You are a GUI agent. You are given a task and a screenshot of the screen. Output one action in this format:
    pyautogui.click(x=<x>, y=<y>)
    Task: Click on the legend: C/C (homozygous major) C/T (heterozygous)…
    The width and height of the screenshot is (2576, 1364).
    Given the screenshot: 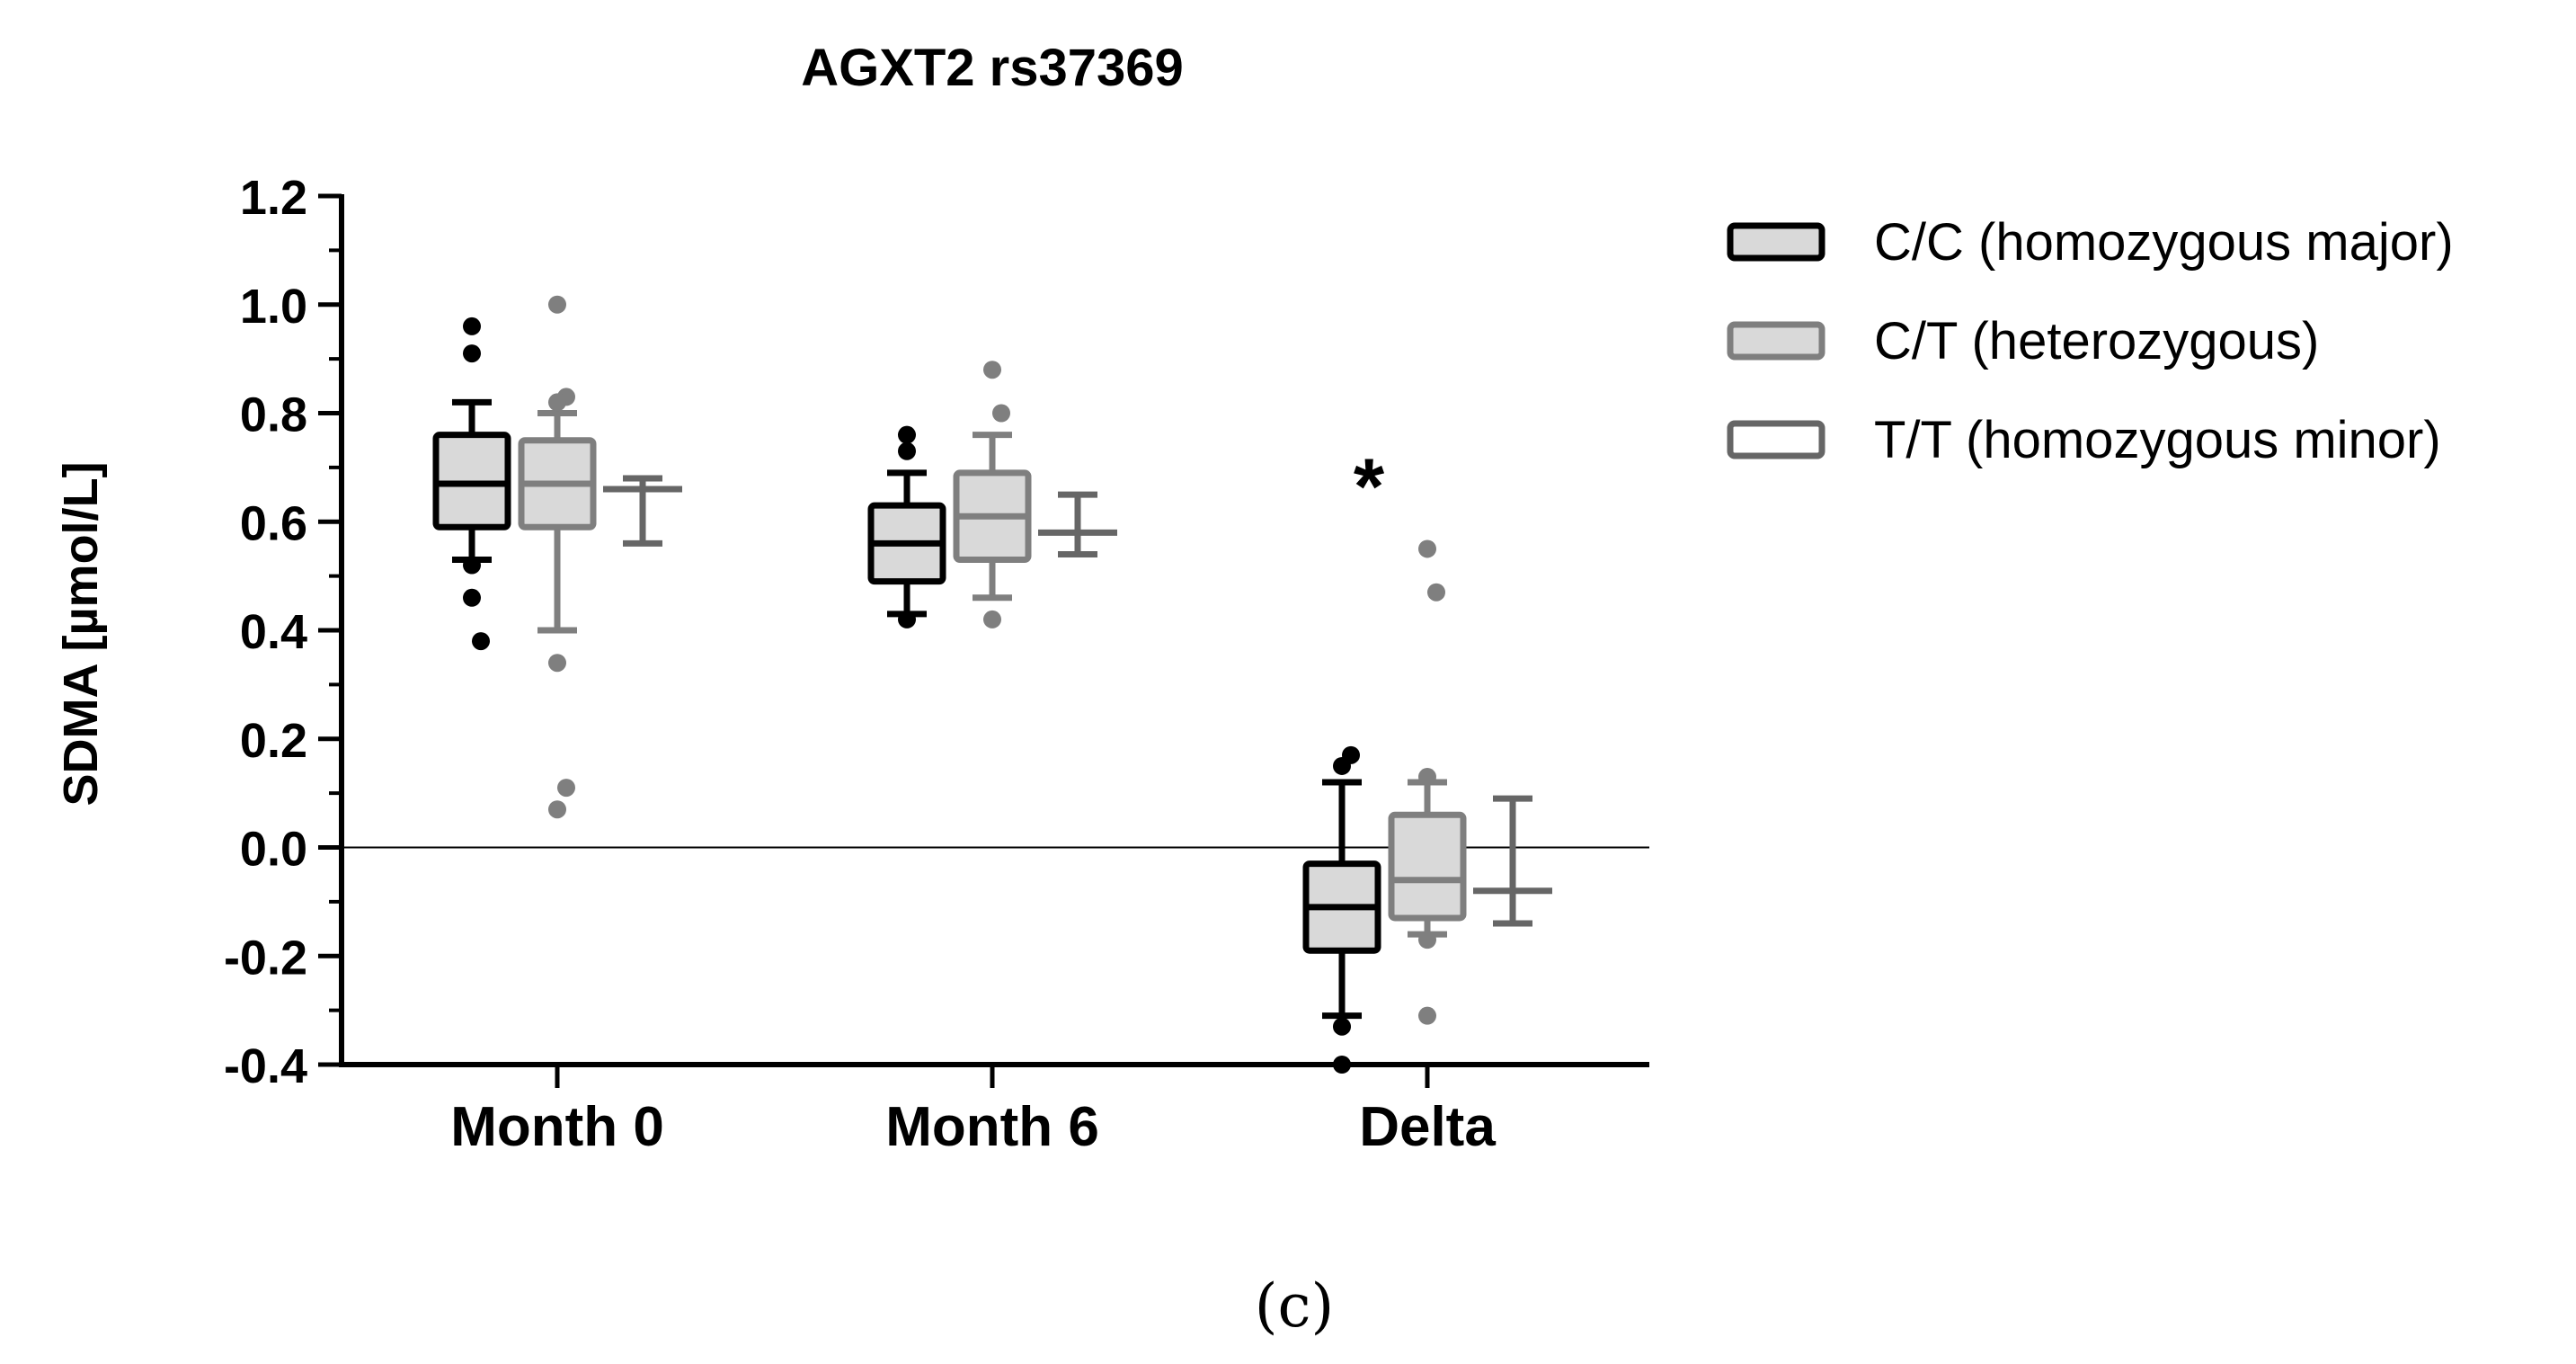 What is the action you would take?
    pyautogui.click(x=2090, y=341)
    